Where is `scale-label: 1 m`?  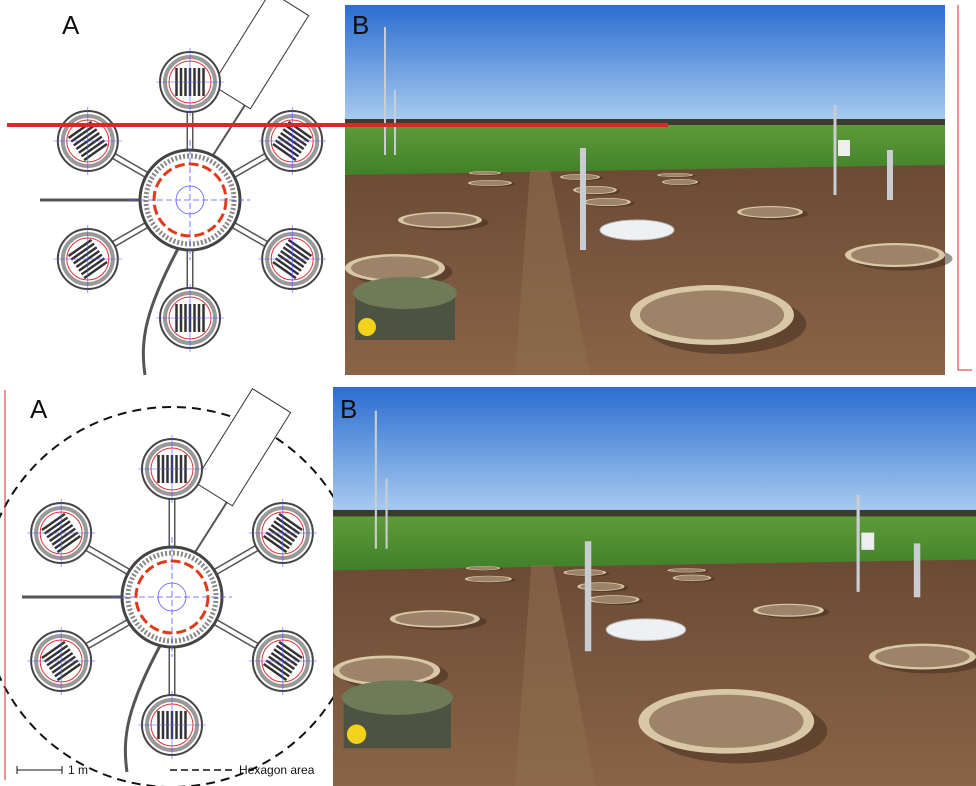
scale-label: 1 m is located at coordinates (78, 770).